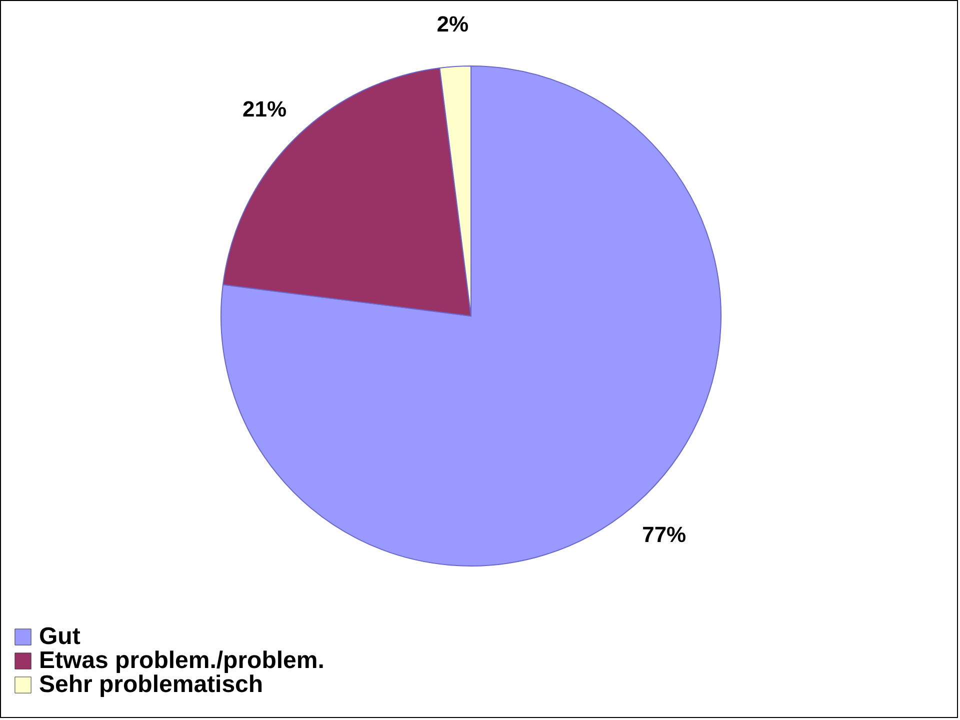  I want to click on data-label: 21%, so click(264, 109).